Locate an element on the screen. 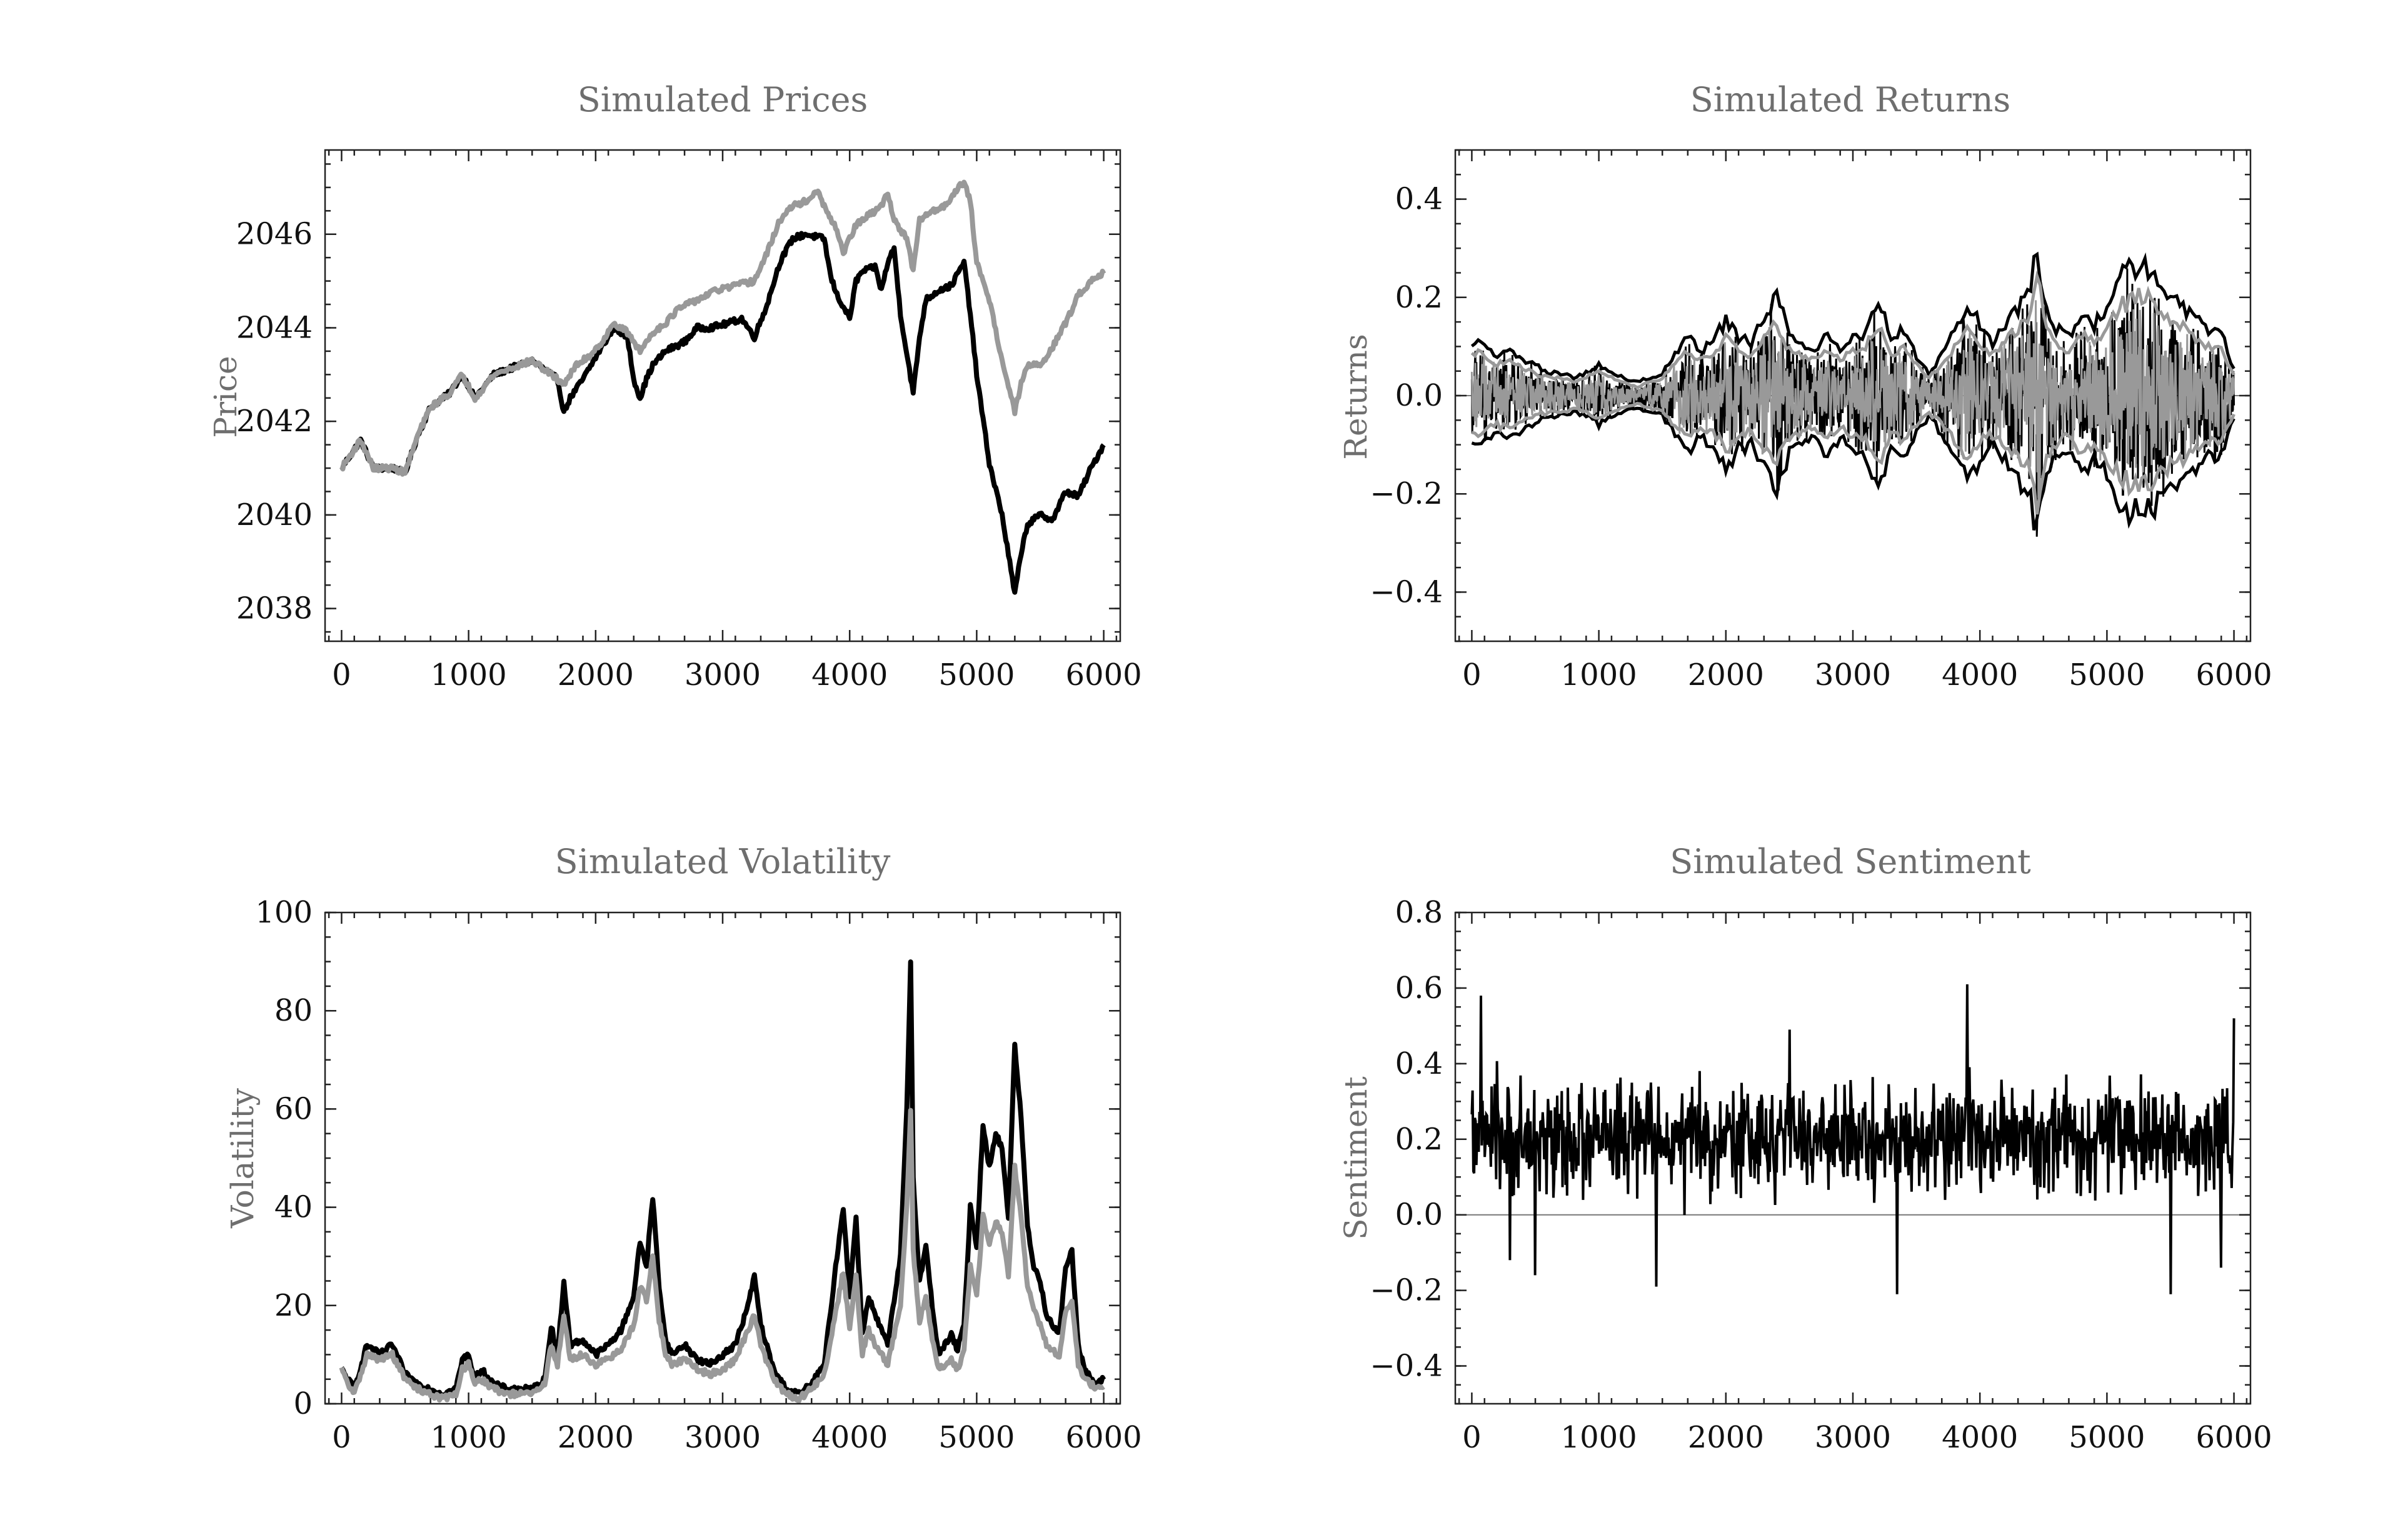 The height and width of the screenshot is (1540, 2398). prices-x-tick-label: 4000 is located at coordinates (849, 675).